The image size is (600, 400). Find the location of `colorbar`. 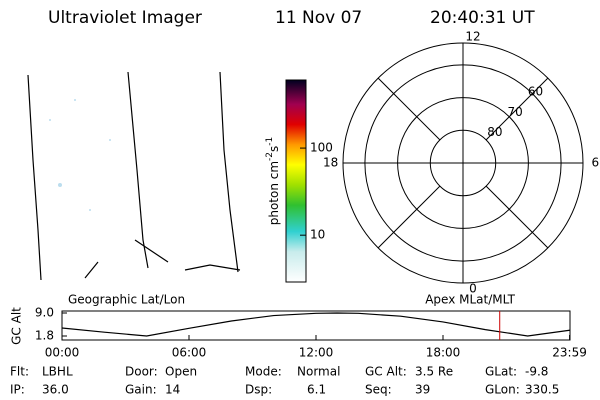

colorbar is located at coordinates (296, 181).